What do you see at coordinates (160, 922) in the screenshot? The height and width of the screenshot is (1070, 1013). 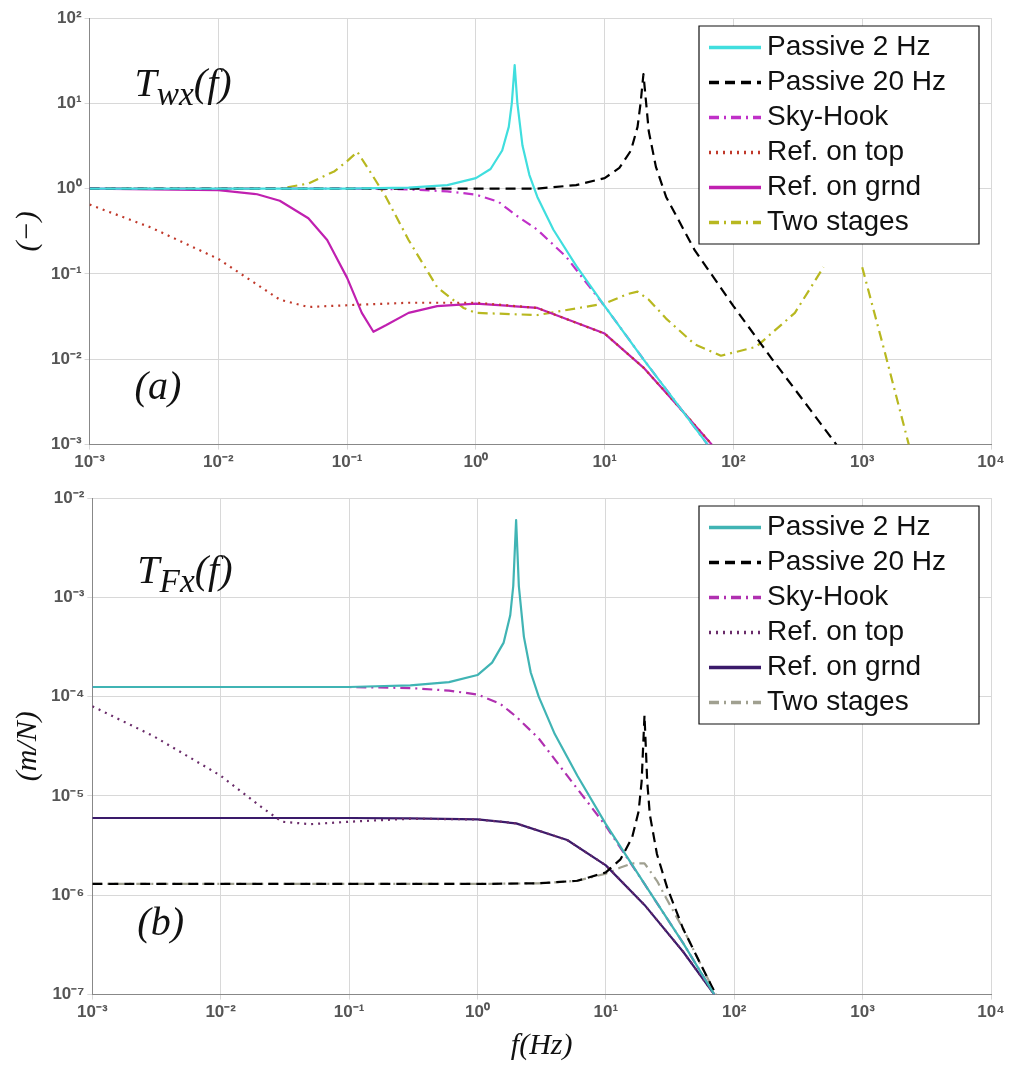 I see `annotation: (b)` at bounding box center [160, 922].